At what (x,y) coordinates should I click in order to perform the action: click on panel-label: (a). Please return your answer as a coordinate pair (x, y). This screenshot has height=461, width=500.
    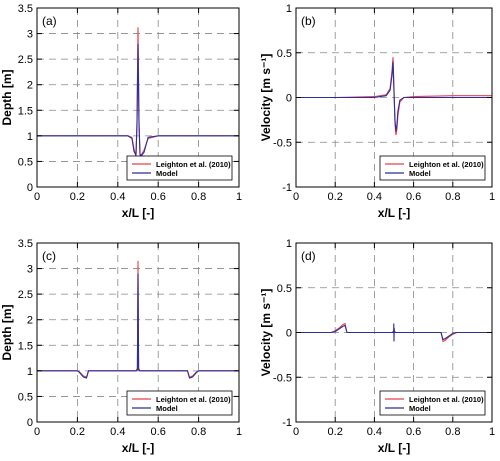
    Looking at the image, I should click on (49, 21).